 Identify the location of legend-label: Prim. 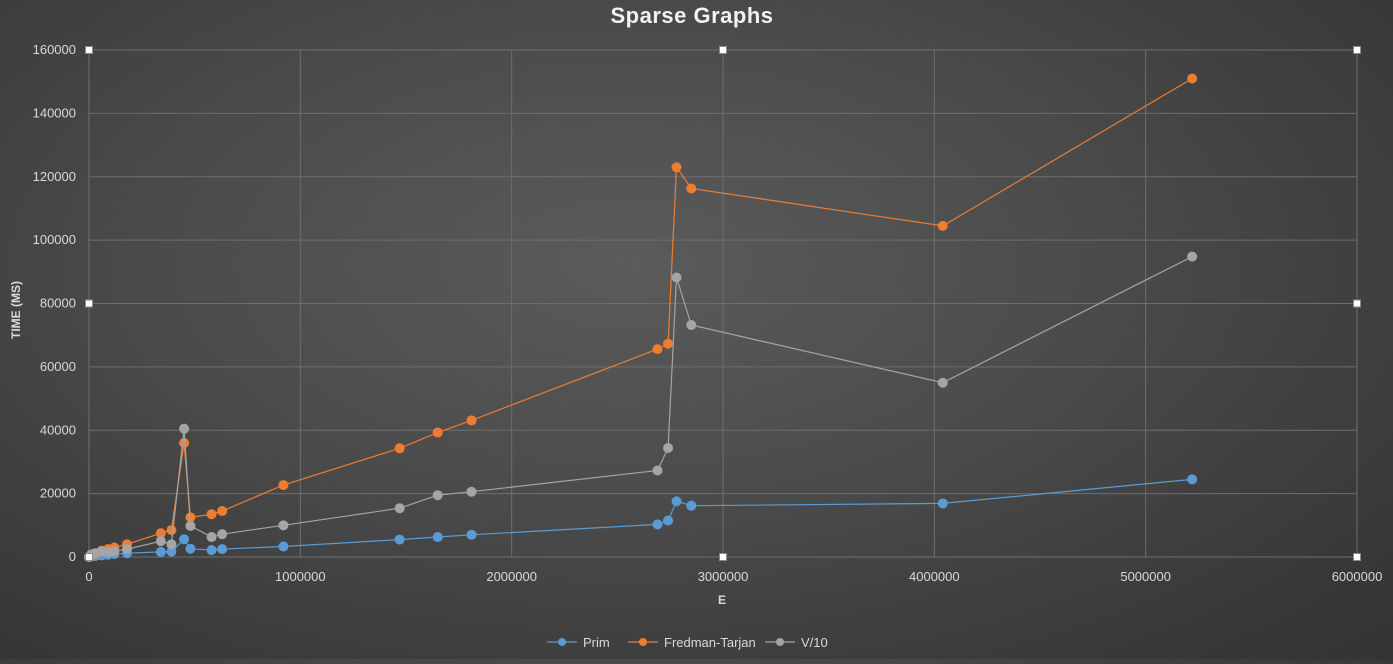
(596, 642).